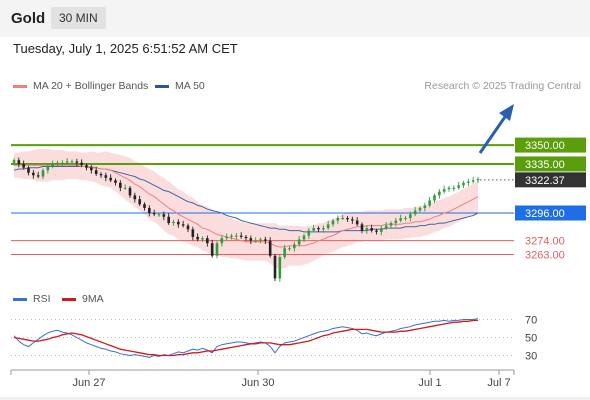 The height and width of the screenshot is (400, 590). What do you see at coordinates (20, 299) in the screenshot?
I see `rsi-swatch` at bounding box center [20, 299].